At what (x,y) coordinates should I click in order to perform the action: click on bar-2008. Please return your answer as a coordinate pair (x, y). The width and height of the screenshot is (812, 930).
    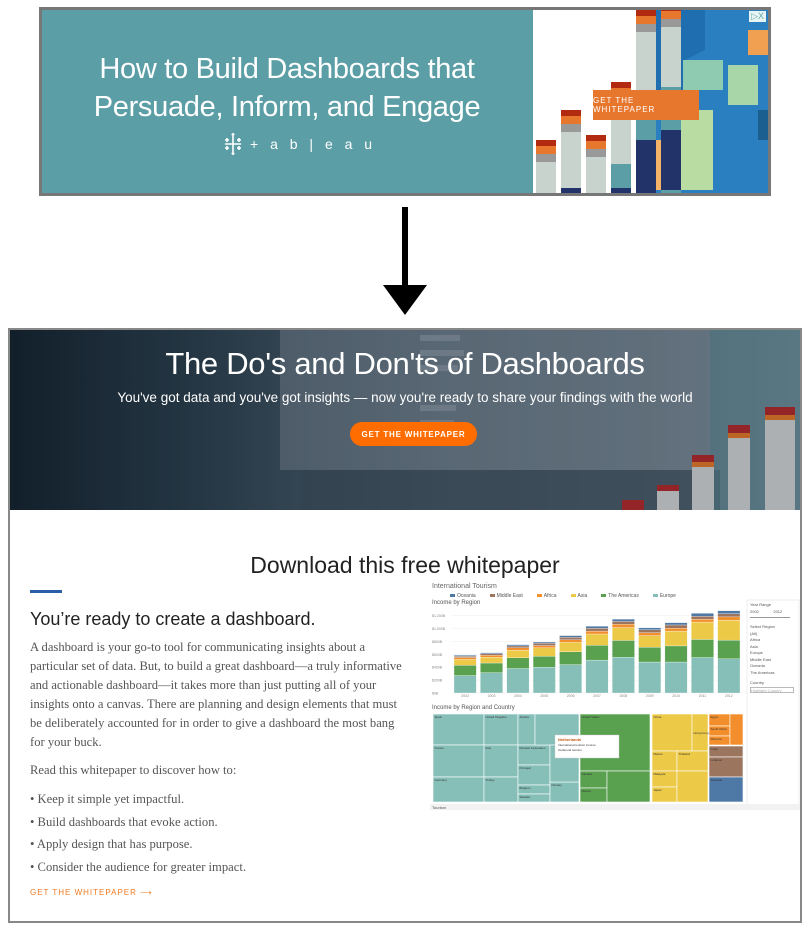
    Looking at the image, I should click on (623, 656).